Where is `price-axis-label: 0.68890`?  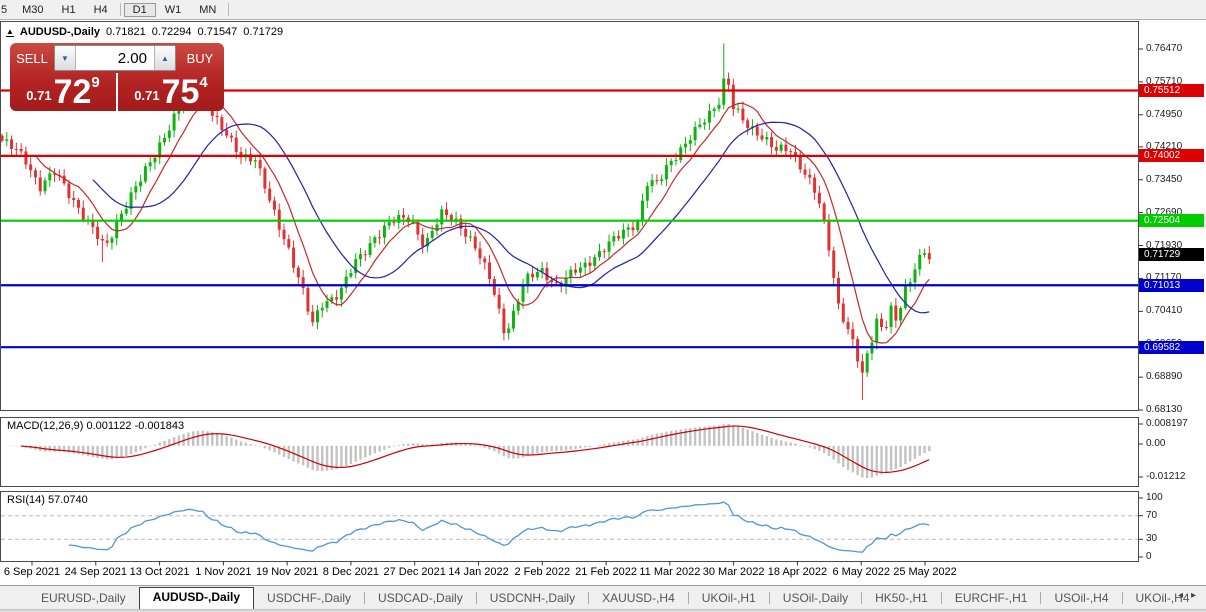 price-axis-label: 0.68890 is located at coordinates (1164, 377).